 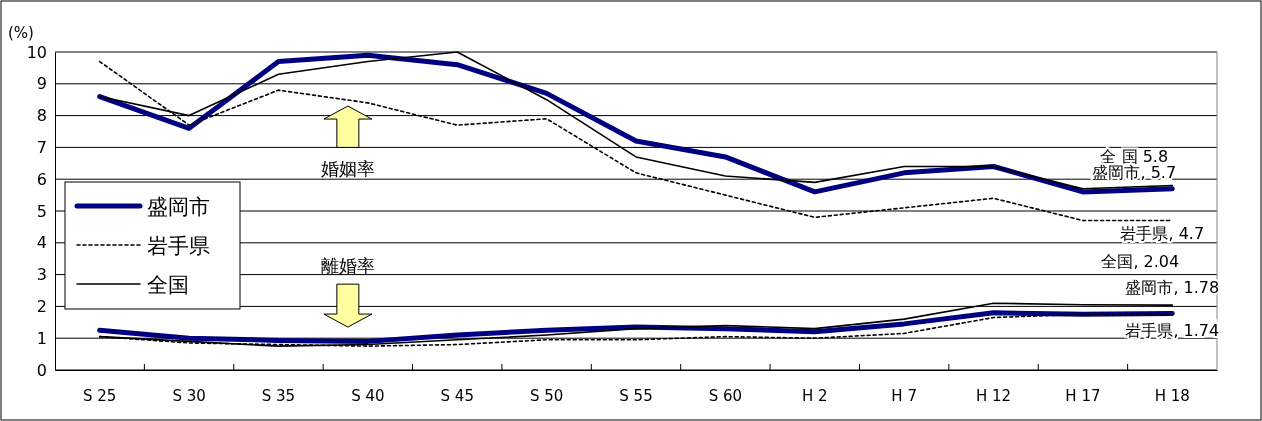 What do you see at coordinates (36, 52) in the screenshot?
I see `y-tick-label: 10` at bounding box center [36, 52].